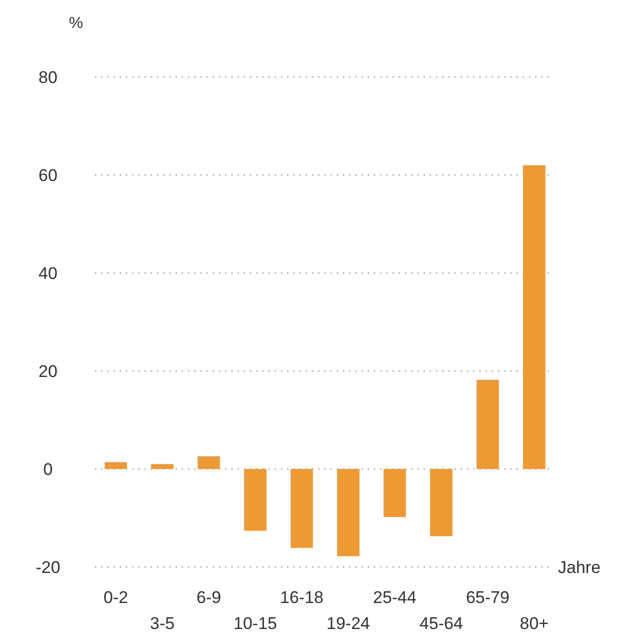 The width and height of the screenshot is (643, 638). I want to click on y-tick-label: 80, so click(48, 77).